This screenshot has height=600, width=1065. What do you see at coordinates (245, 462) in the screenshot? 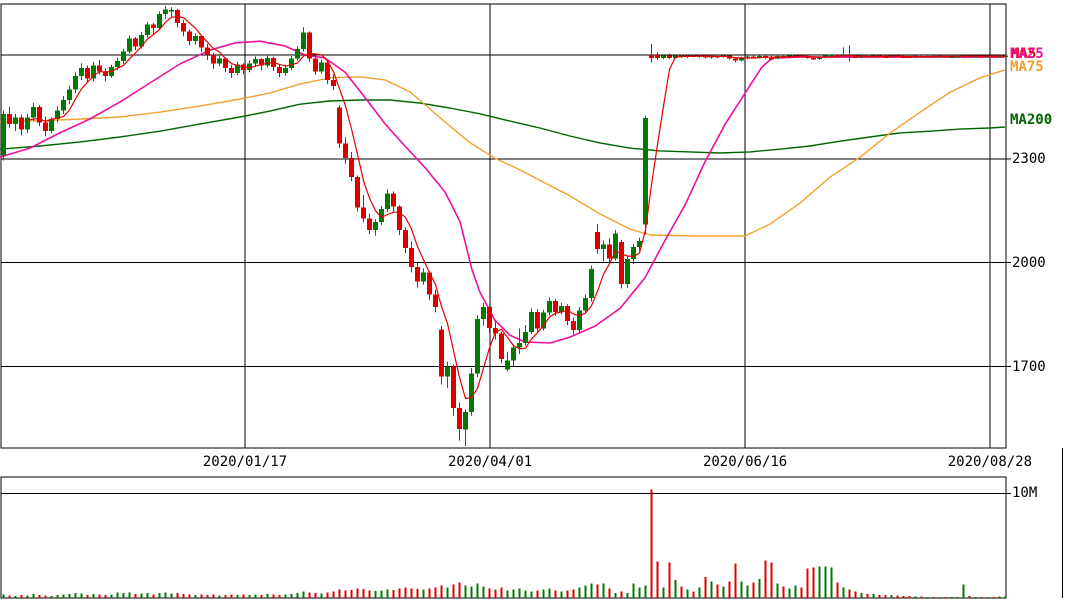
I see `x-axis-tick-label: 2020/01/17` at bounding box center [245, 462].